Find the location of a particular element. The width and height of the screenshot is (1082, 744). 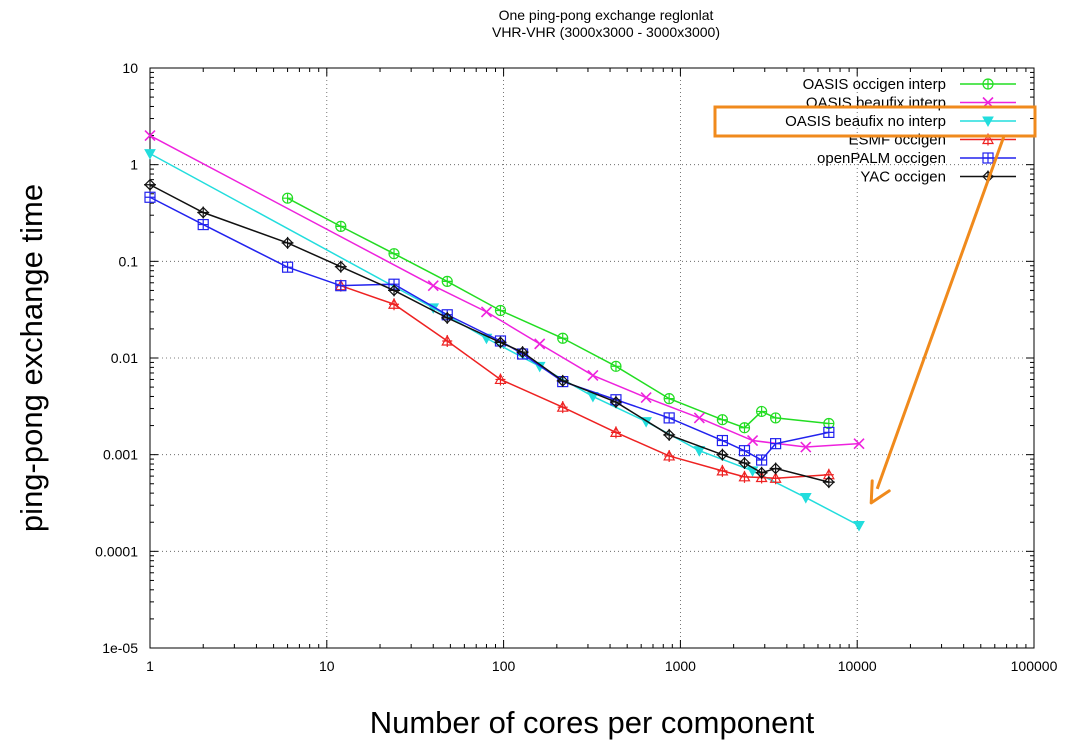

x-axis-label: Number of cores per component is located at coordinates (592, 722).